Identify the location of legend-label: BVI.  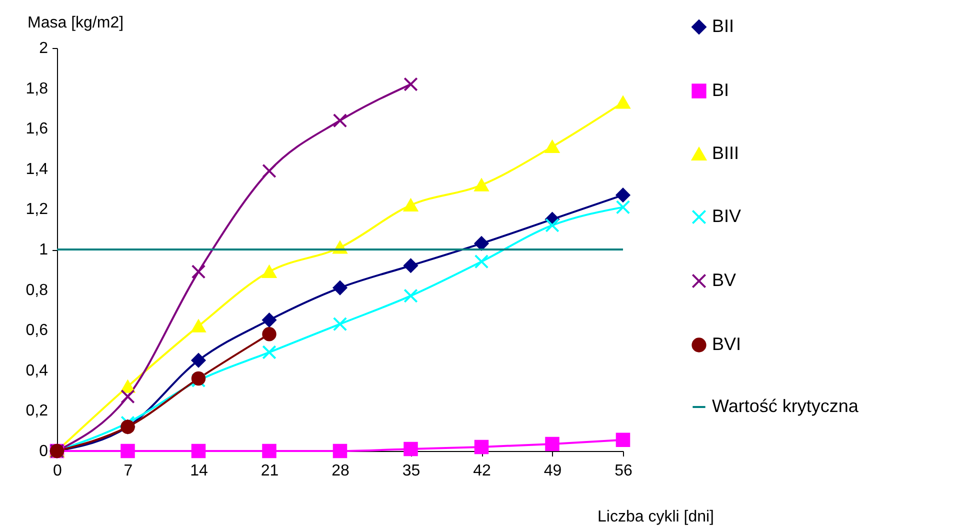
(727, 344).